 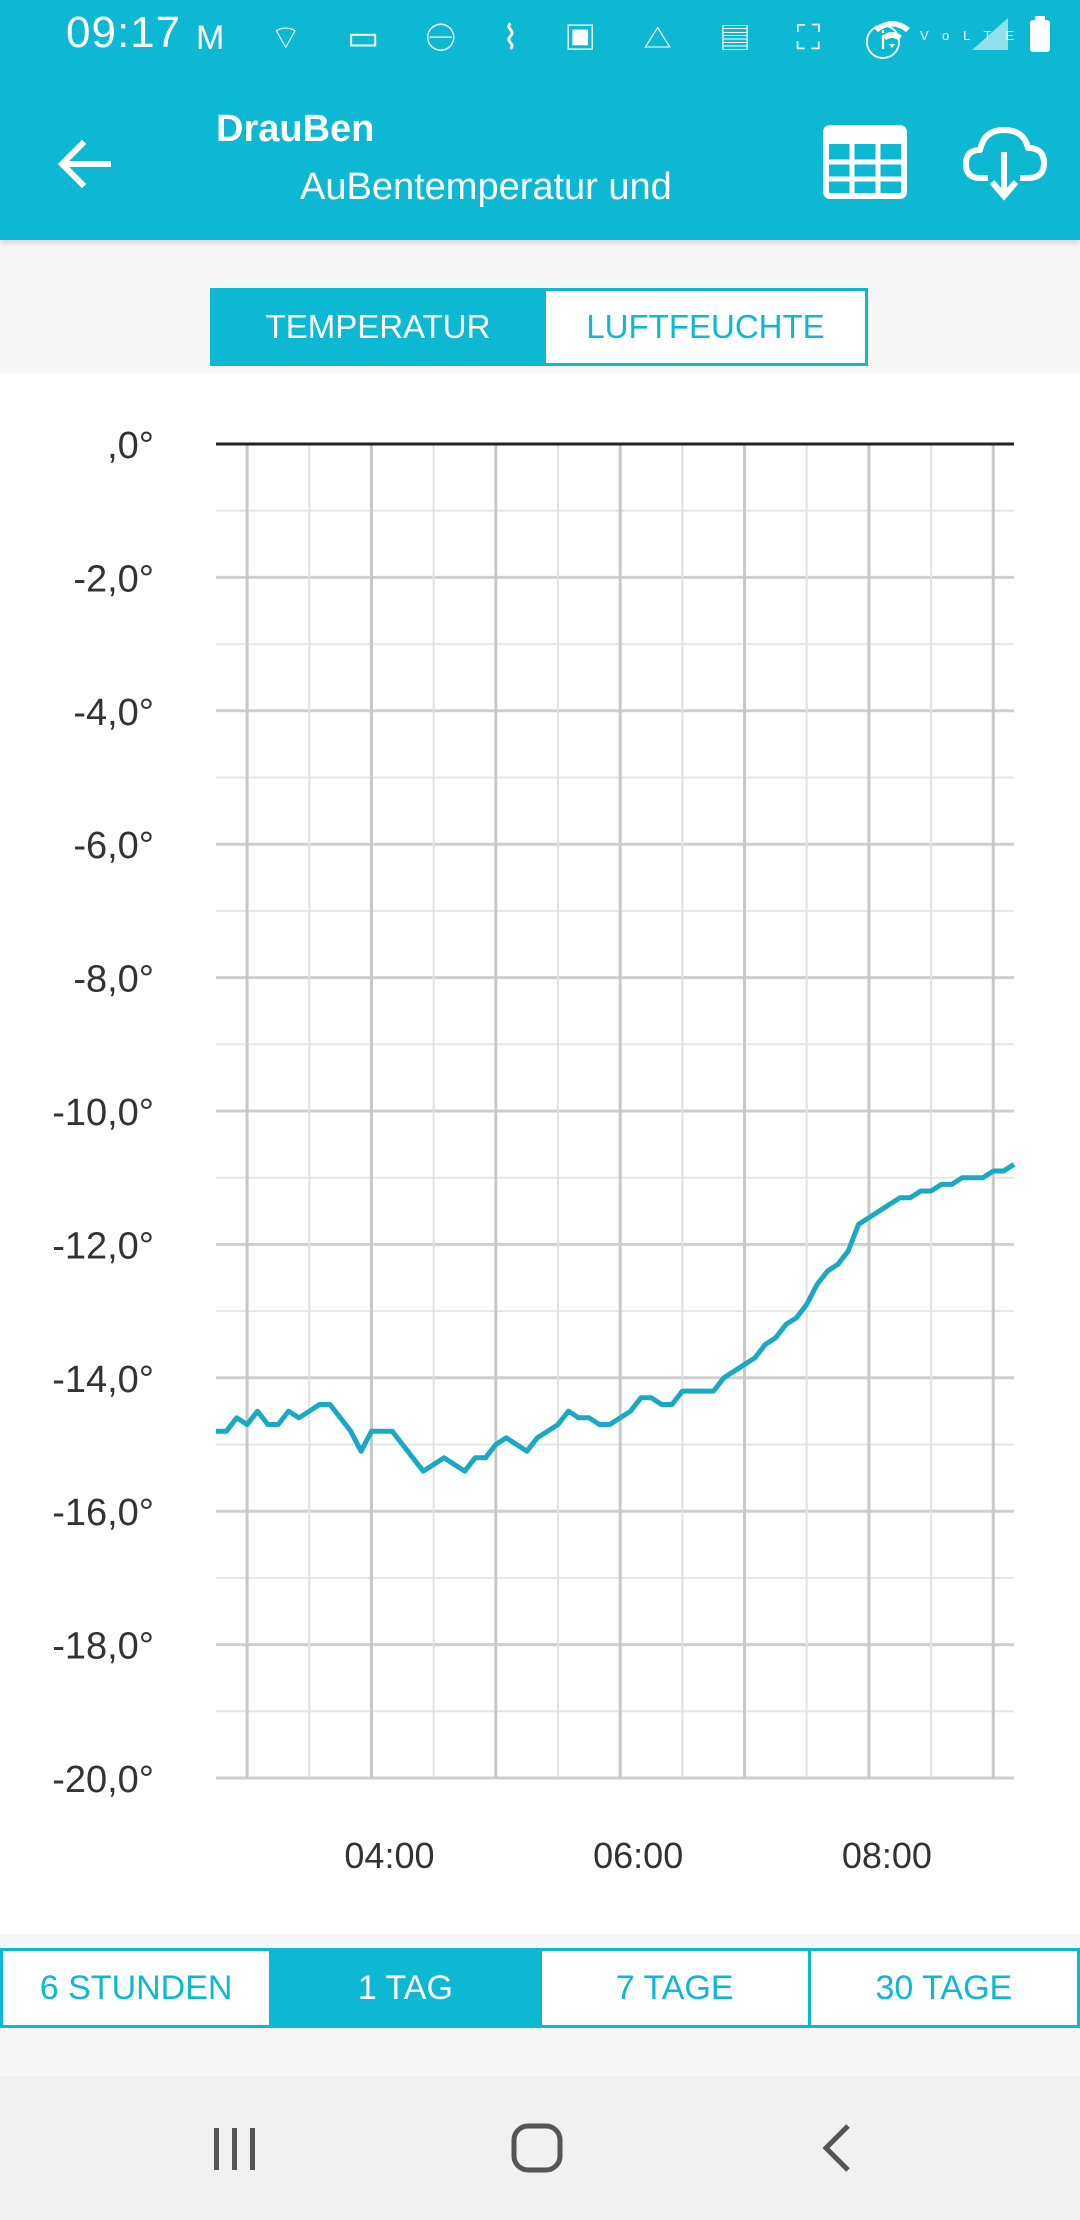 I want to click on back-nav-icon, so click(x=839, y=2148).